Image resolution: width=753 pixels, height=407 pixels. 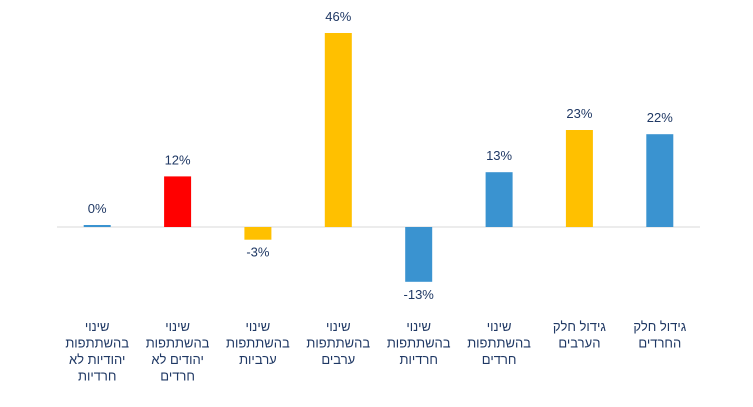 I want to click on category-label-1: גידול חלק החרדים, so click(x=659, y=335).